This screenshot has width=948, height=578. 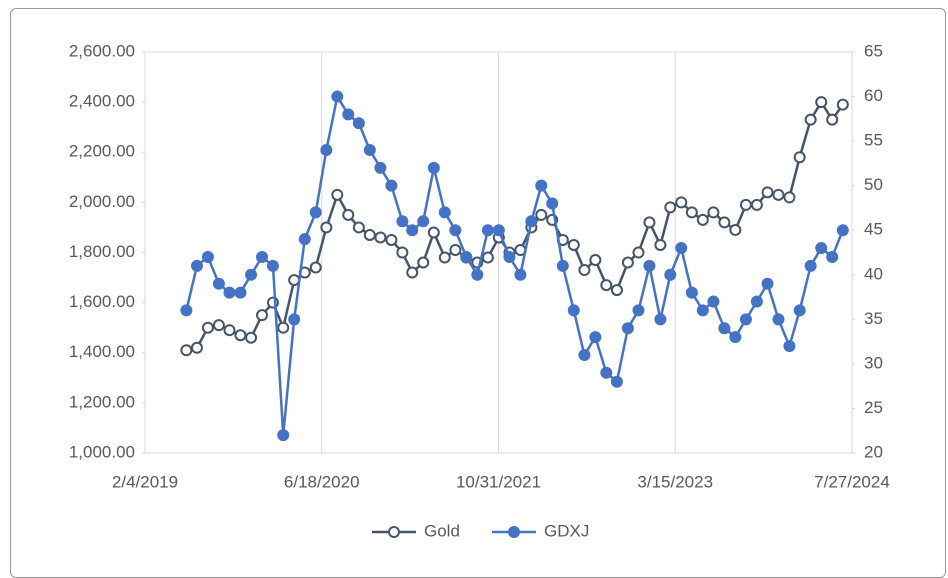 I want to click on y-tick-label: 1,400.00, so click(x=102, y=351).